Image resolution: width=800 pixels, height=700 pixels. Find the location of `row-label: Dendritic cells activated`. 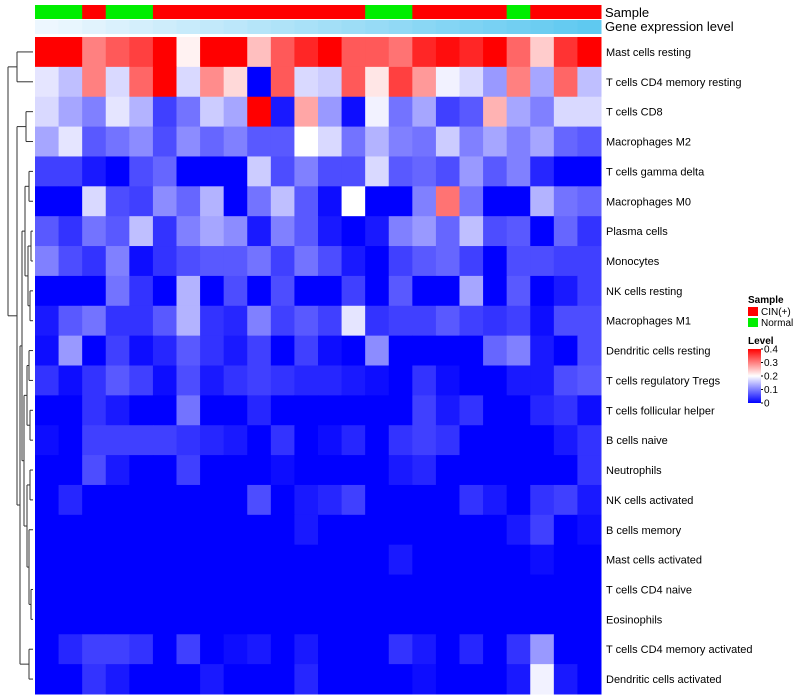

row-label: Dendritic cells activated is located at coordinates (664, 680).